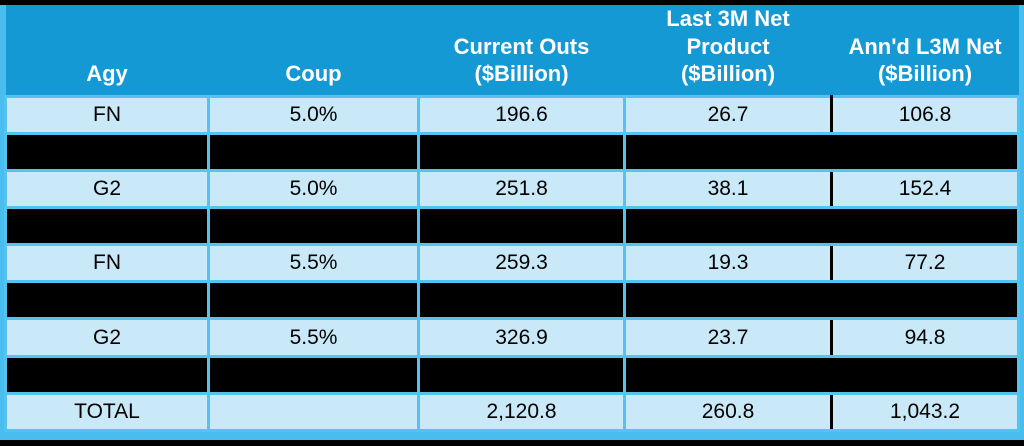 This screenshot has height=446, width=1024. What do you see at coordinates (521, 50) in the screenshot?
I see `column-header-current-outs: Current Outs ($Billion)` at bounding box center [521, 50].